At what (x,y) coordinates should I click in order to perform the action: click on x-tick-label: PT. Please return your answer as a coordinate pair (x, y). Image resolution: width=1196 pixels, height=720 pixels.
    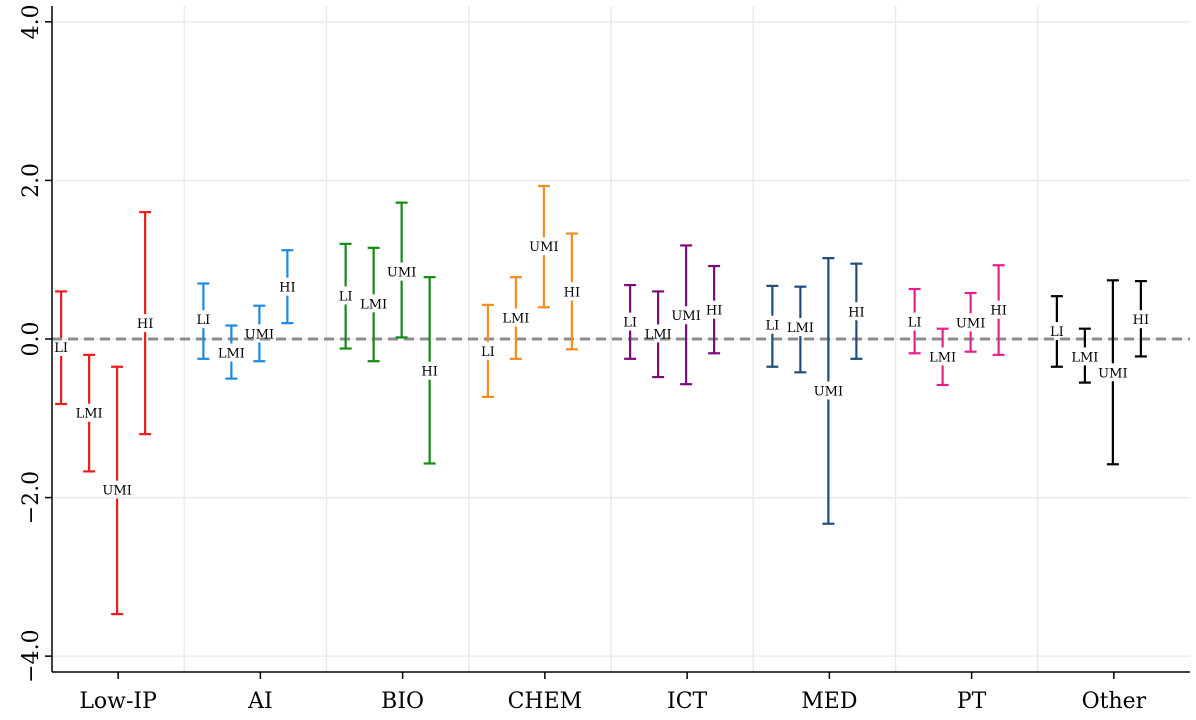
    Looking at the image, I should click on (972, 701).